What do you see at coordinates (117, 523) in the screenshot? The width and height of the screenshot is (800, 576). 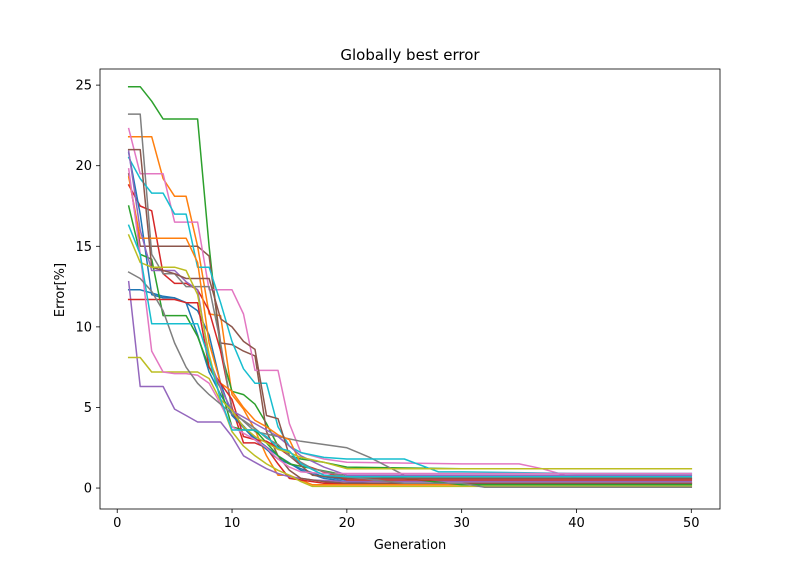 I see `x-tick-label: 0` at bounding box center [117, 523].